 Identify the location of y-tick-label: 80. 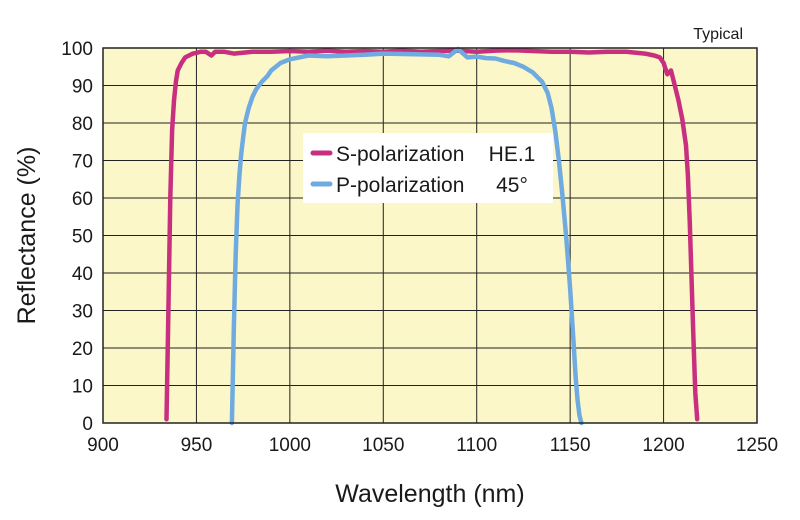
(82, 124).